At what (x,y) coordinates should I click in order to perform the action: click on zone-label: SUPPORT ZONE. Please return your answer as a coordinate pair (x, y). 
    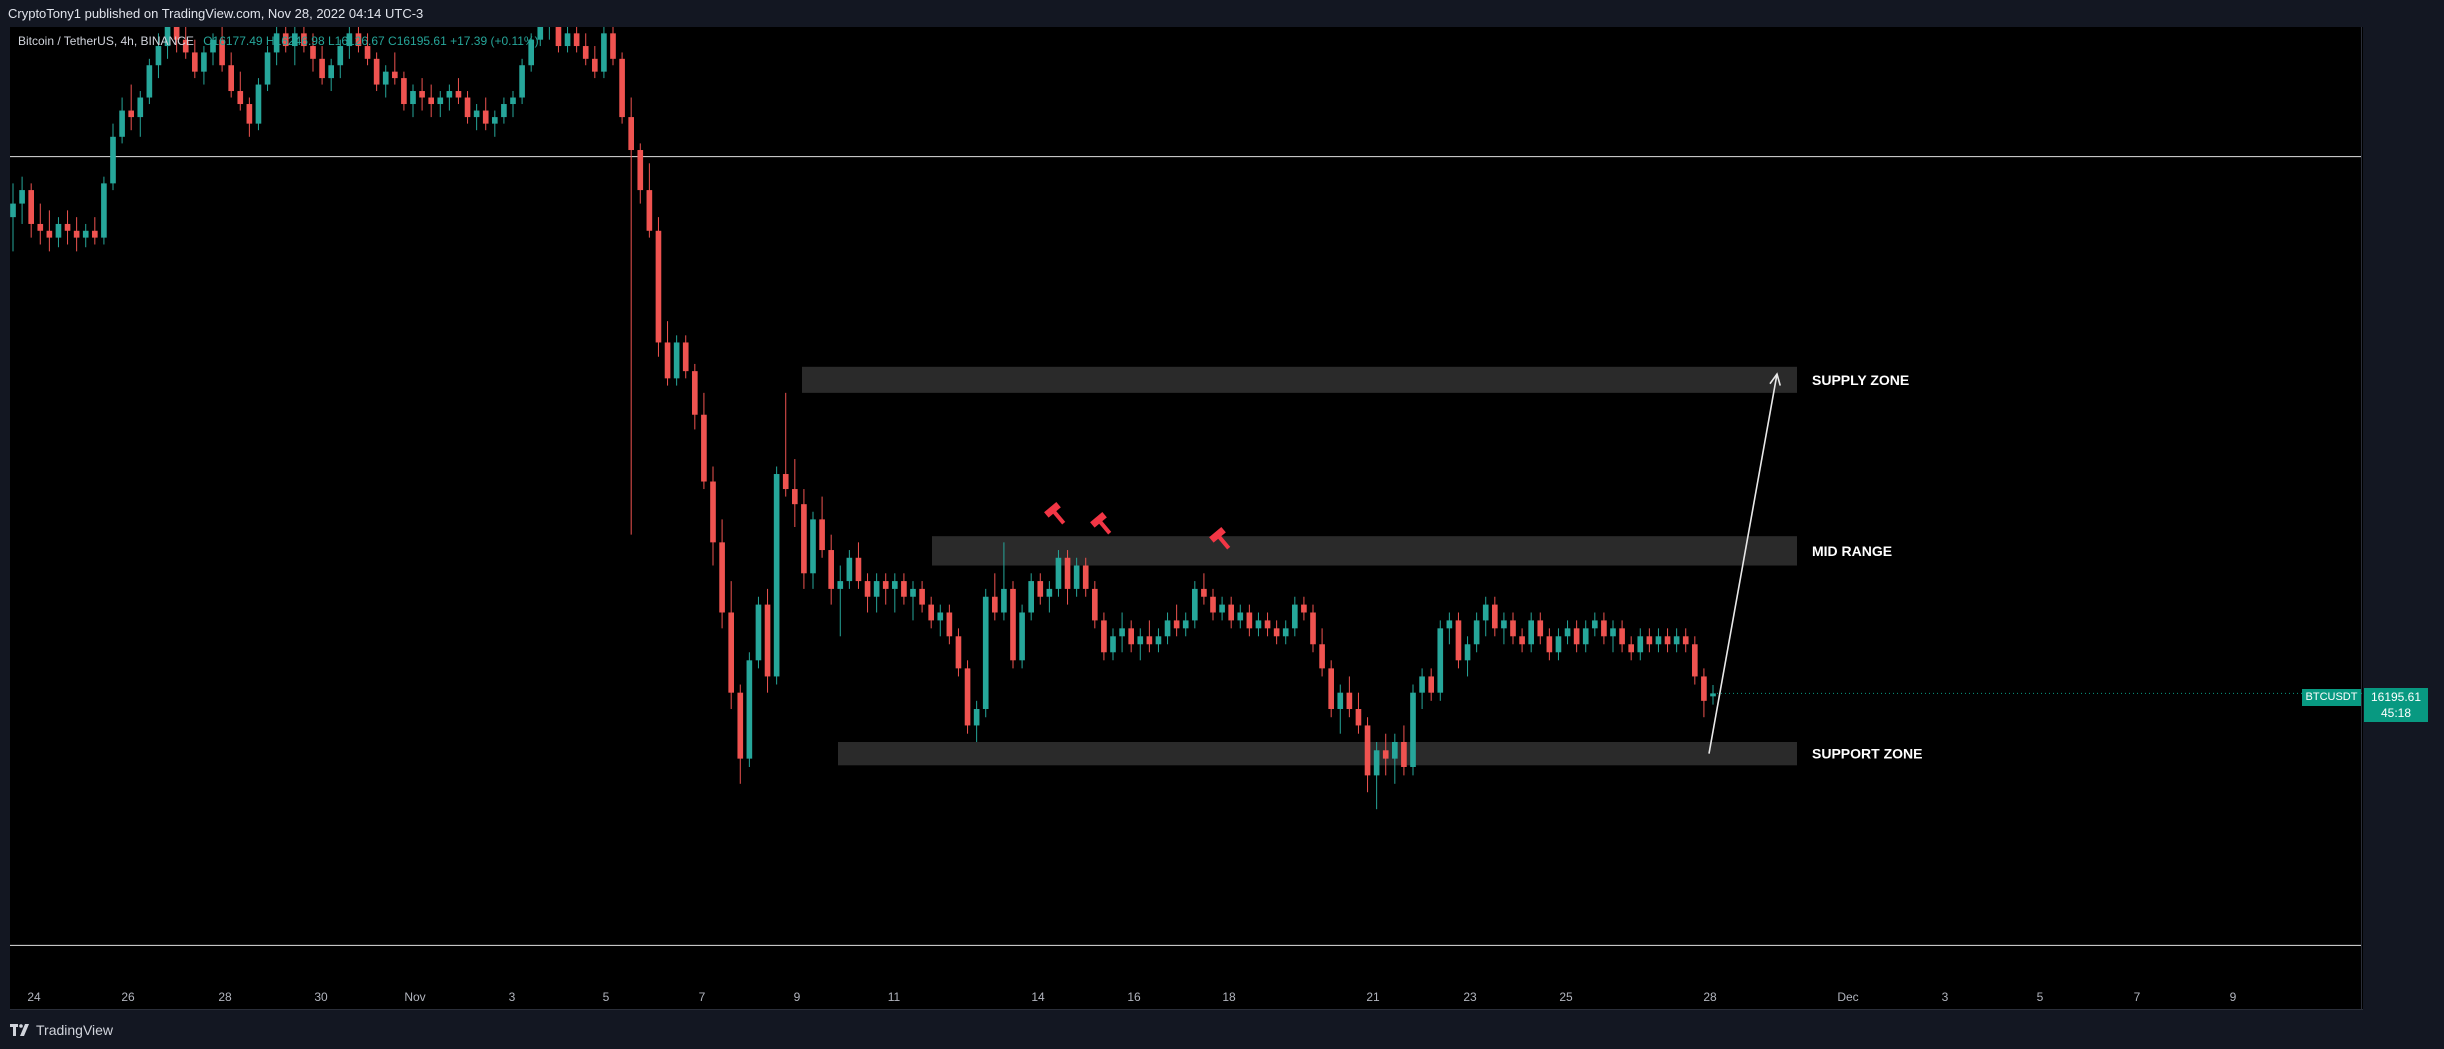
    Looking at the image, I should click on (1867, 754).